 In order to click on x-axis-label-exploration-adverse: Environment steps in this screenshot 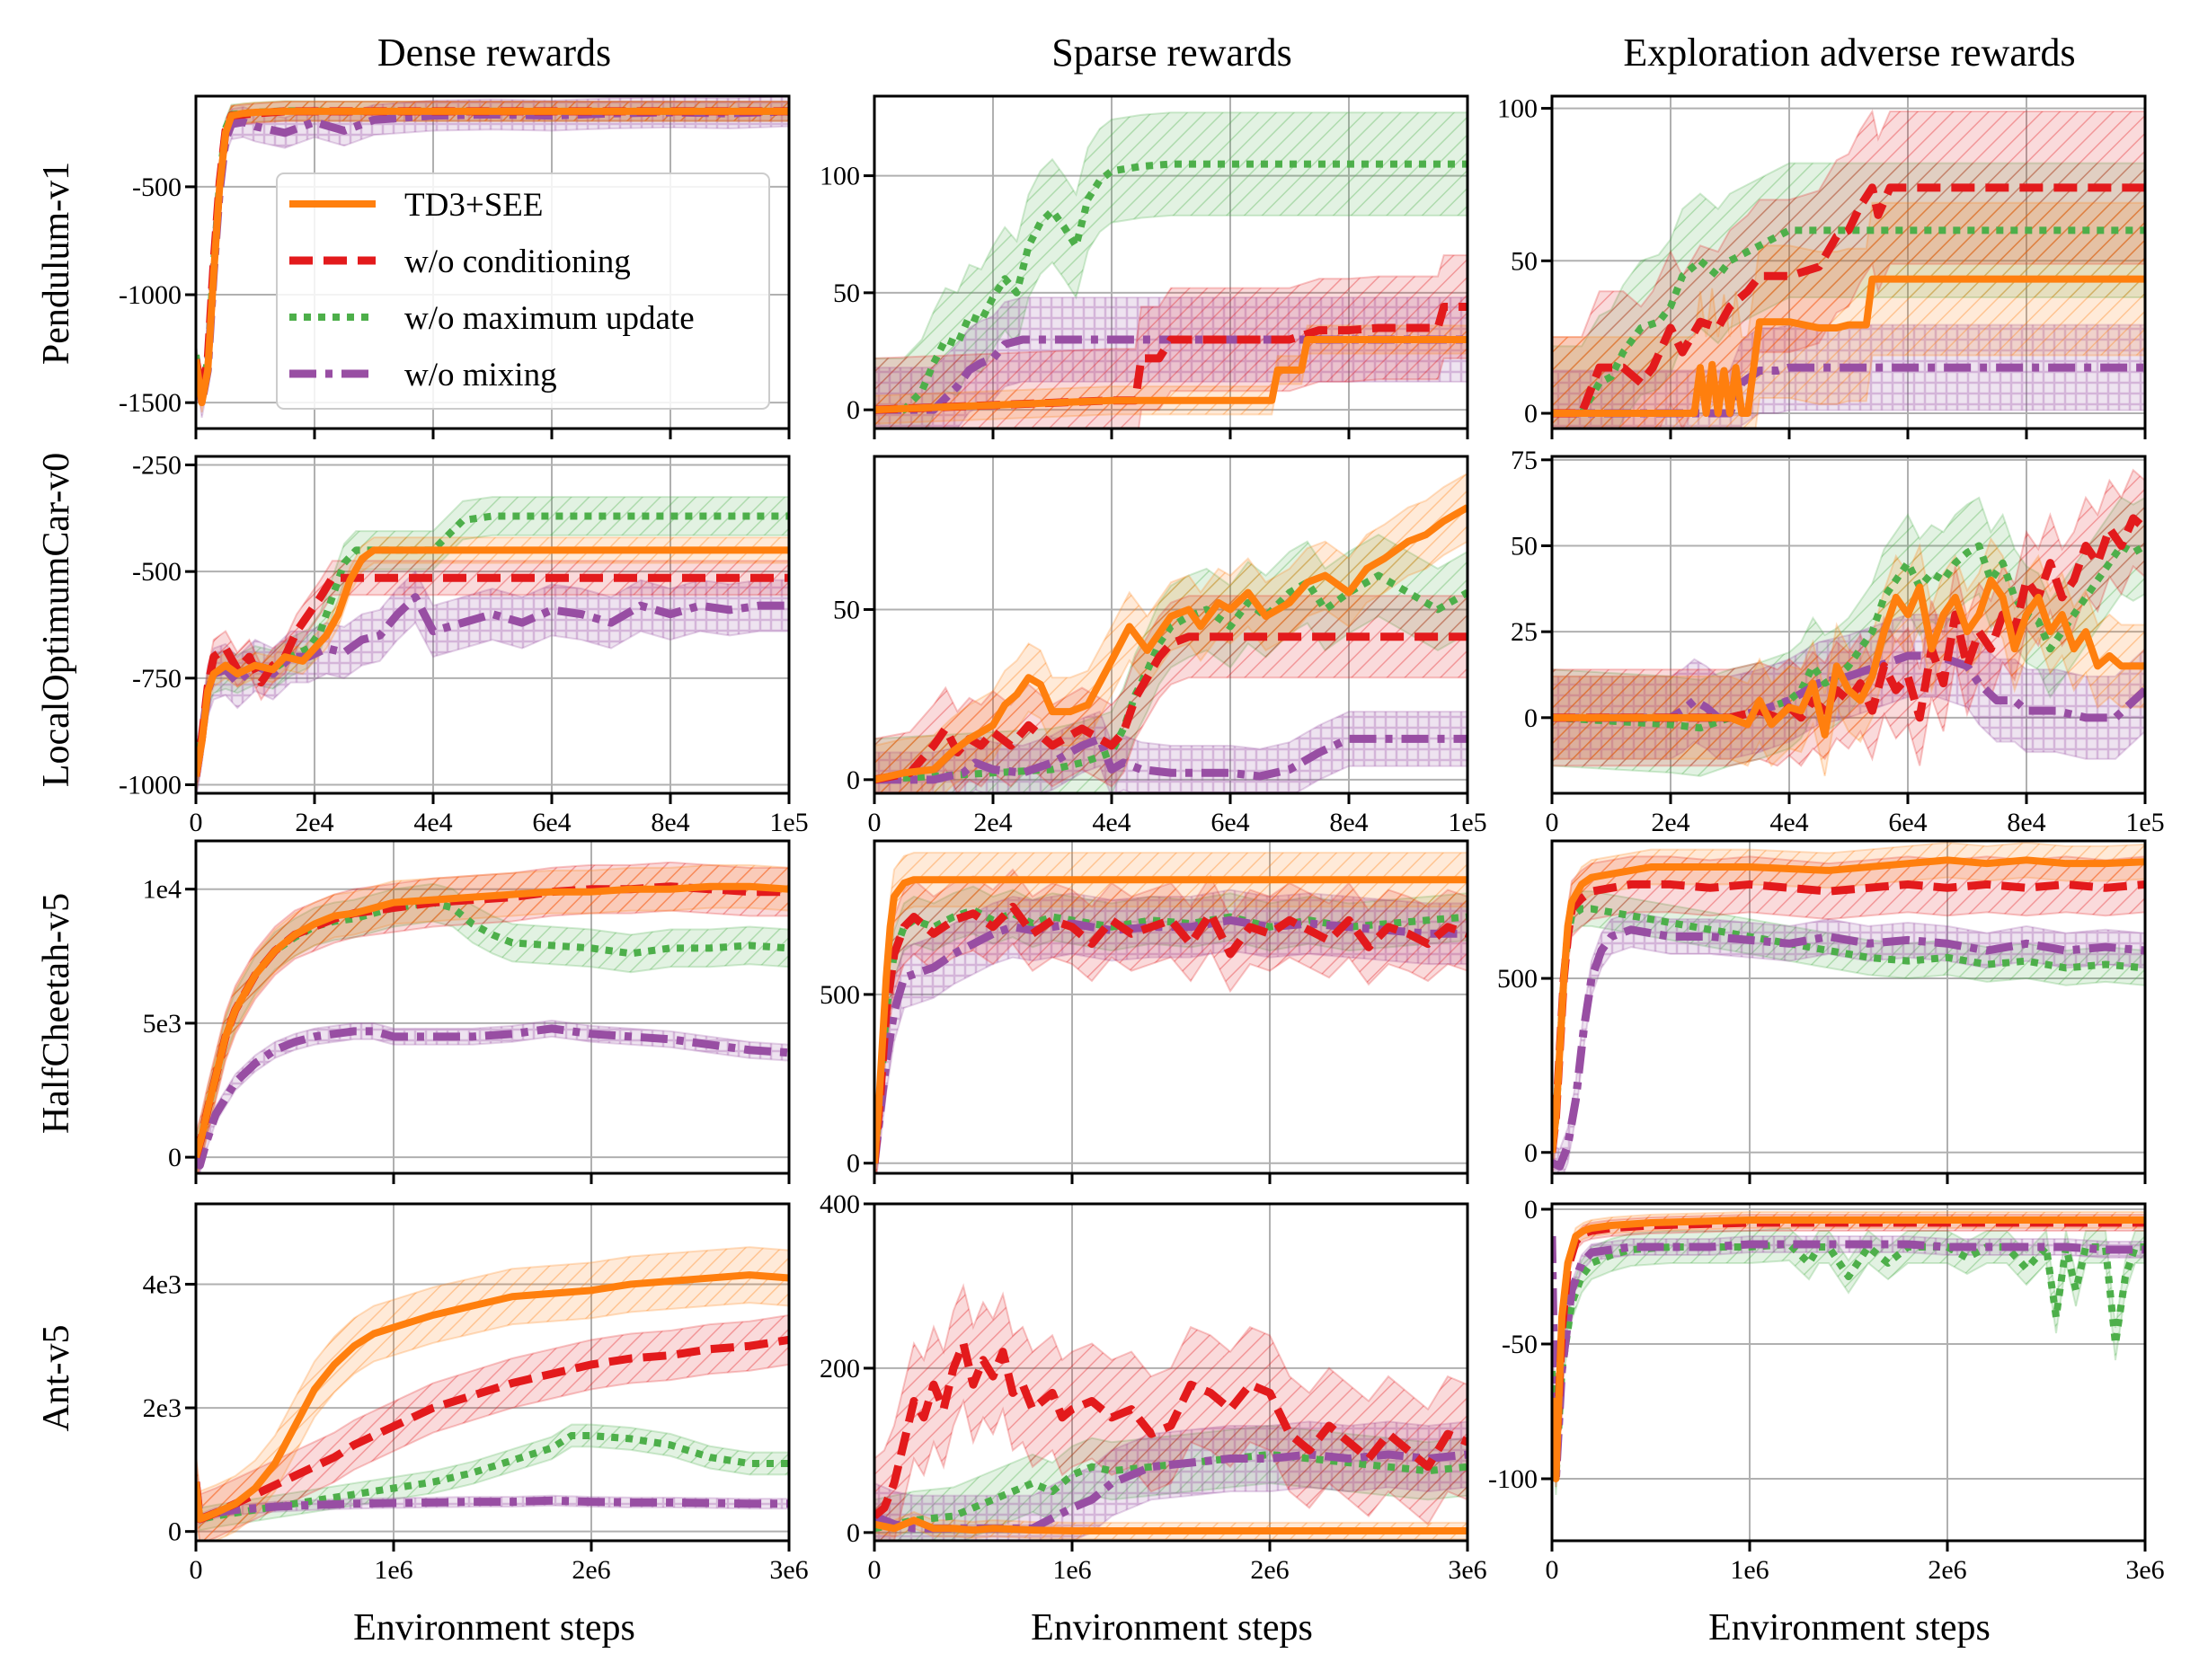, I will do `click(1849, 1628)`.